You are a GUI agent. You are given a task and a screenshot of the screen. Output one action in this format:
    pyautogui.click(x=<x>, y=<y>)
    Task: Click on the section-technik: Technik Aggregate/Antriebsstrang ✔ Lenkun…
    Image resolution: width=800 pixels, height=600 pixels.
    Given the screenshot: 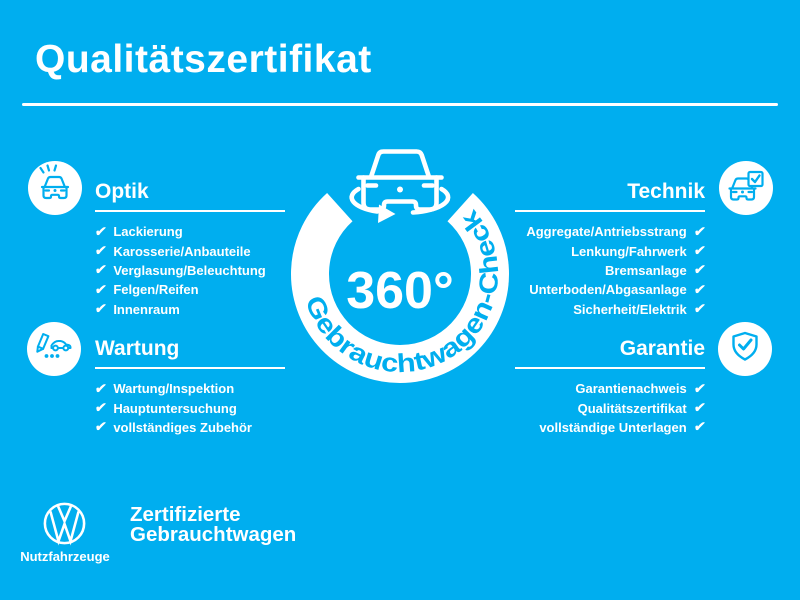 What is the action you would take?
    pyautogui.click(x=611, y=249)
    